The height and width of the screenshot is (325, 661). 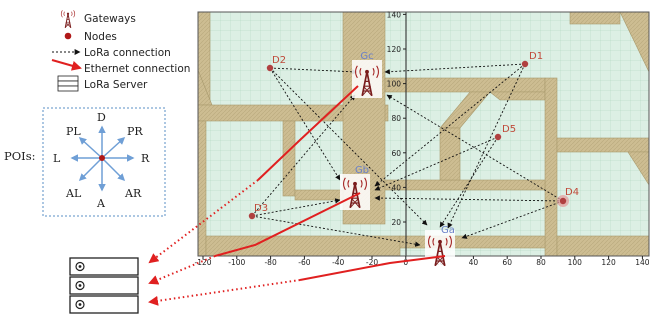 I want to click on y-tick-label: 140, so click(x=394, y=14).